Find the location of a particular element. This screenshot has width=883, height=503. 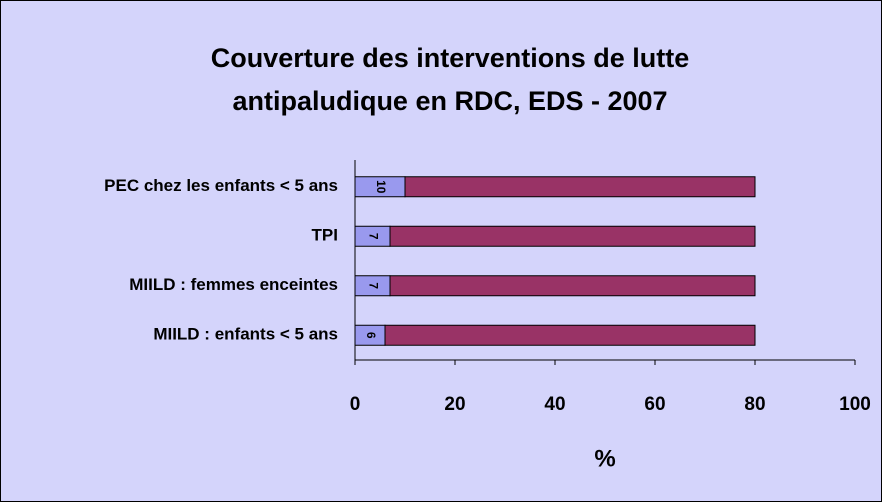

x-tick-label: 60 is located at coordinates (654, 404).